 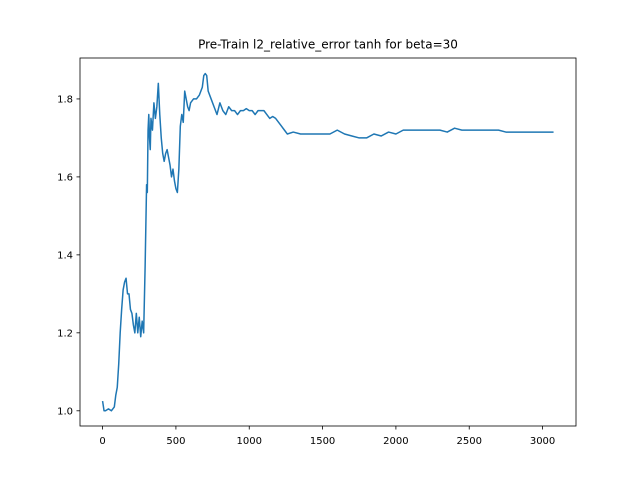 I want to click on y-tick-label: 1.0, so click(x=65, y=411).